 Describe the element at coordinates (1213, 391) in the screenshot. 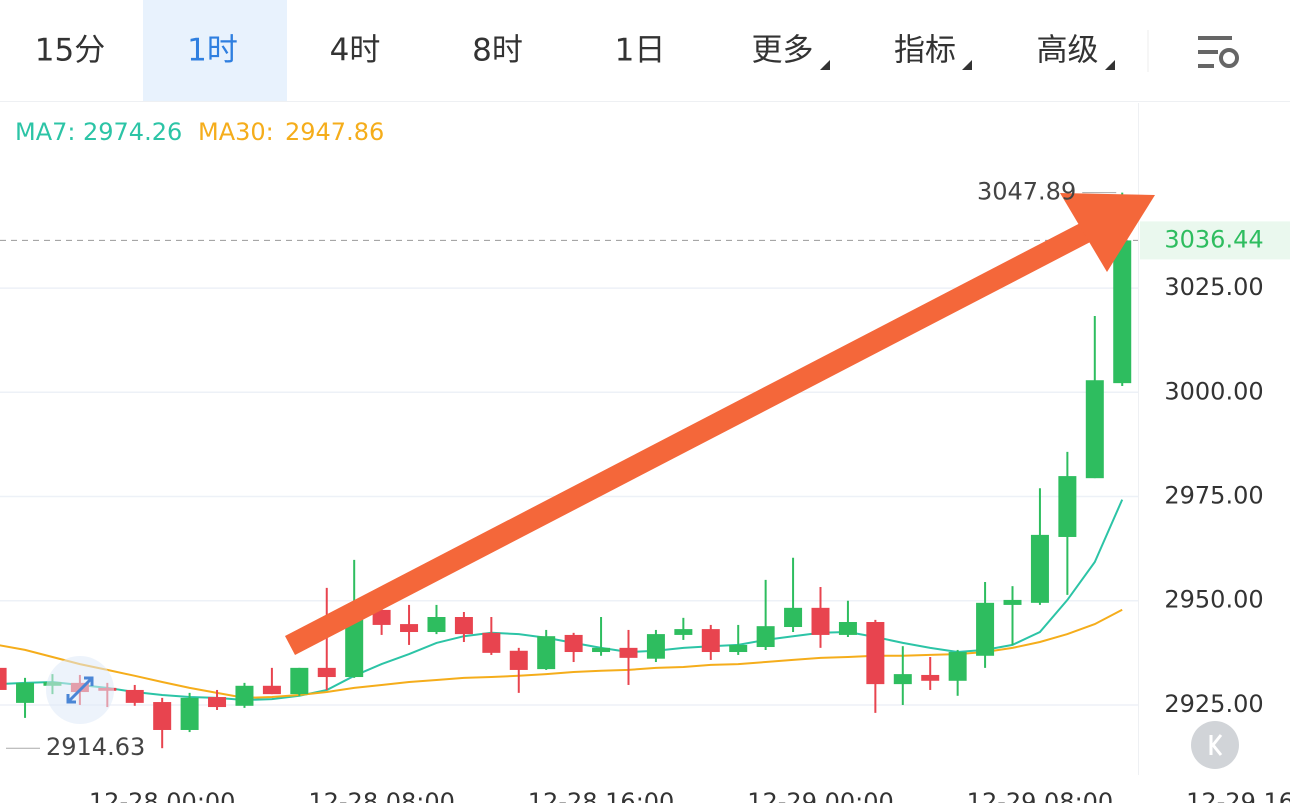

I see `y-tick-label: 3000.00` at that location.